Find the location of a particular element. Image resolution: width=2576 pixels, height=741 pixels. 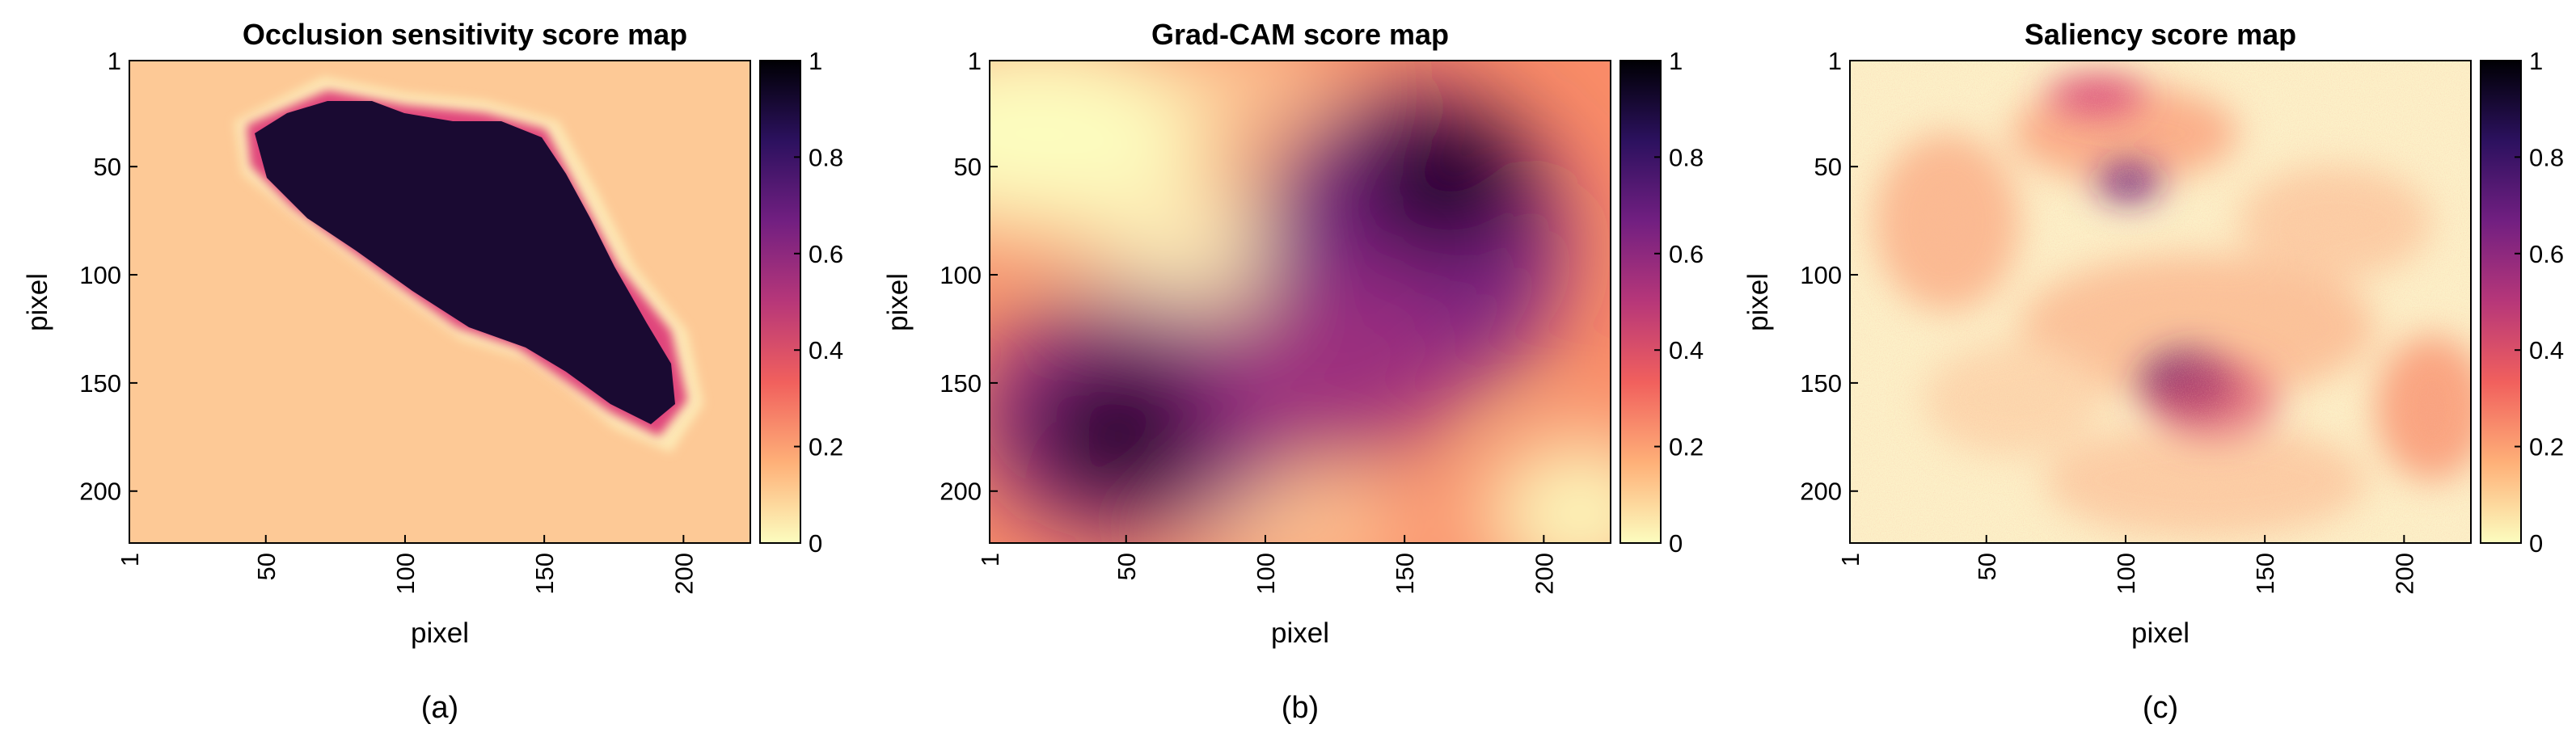

panel-c-colorbar-tick-label: 0.8 is located at coordinates (2546, 157).